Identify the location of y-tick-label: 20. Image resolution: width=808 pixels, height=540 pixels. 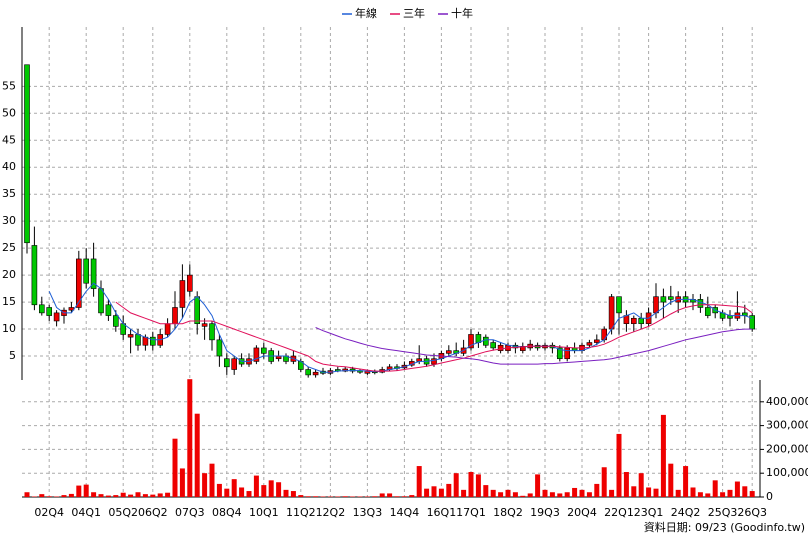
(9, 274).